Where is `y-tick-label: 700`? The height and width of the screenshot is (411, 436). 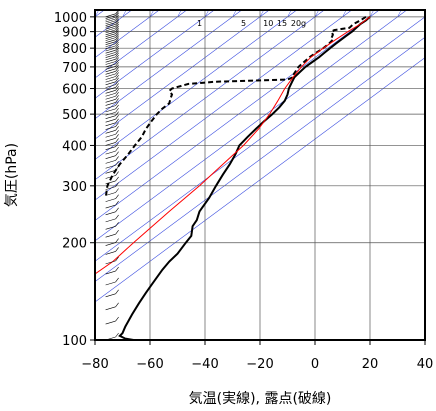
y-tick-label: 700 is located at coordinates (74, 68).